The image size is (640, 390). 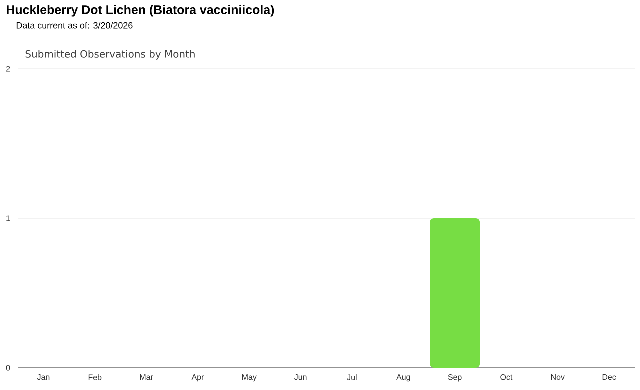 What do you see at coordinates (74, 25) in the screenshot?
I see `chart-subtitle: Data current as of: 3/20/2026` at bounding box center [74, 25].